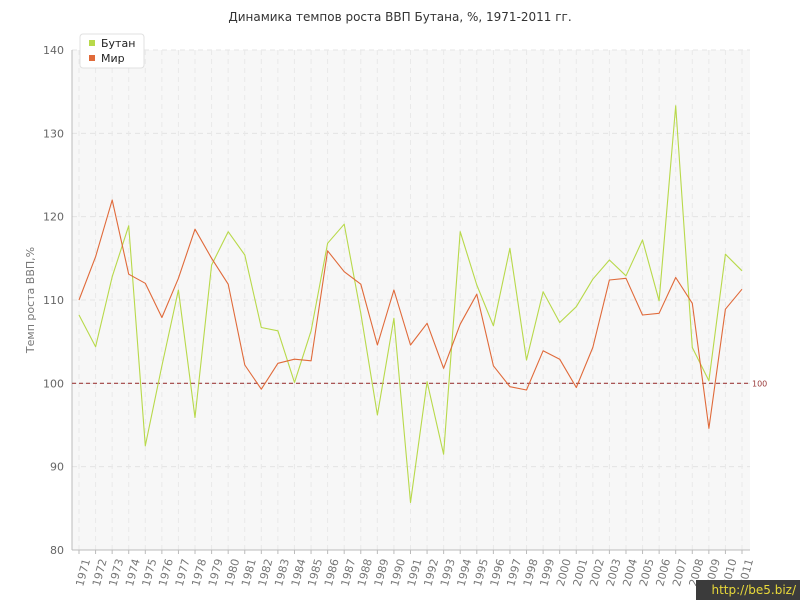 This screenshot has height=600, width=800. I want to click on watermark: http://be5.biz/, so click(748, 590).